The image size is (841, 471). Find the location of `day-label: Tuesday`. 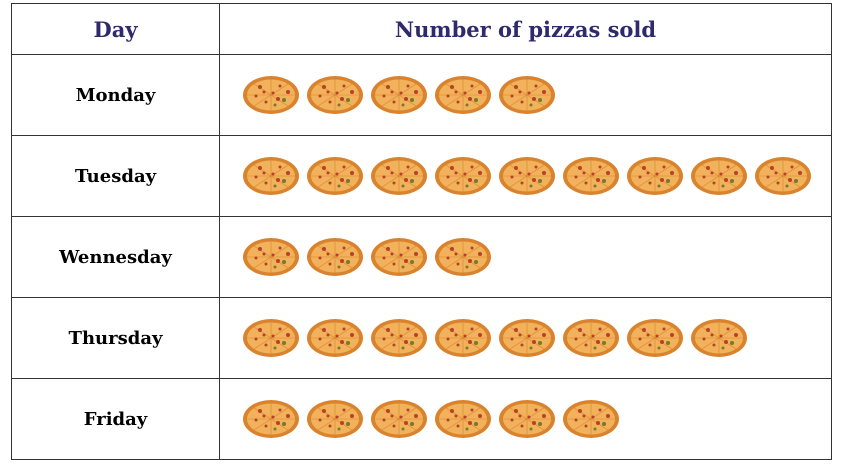

day-label: Tuesday is located at coordinates (115, 176).